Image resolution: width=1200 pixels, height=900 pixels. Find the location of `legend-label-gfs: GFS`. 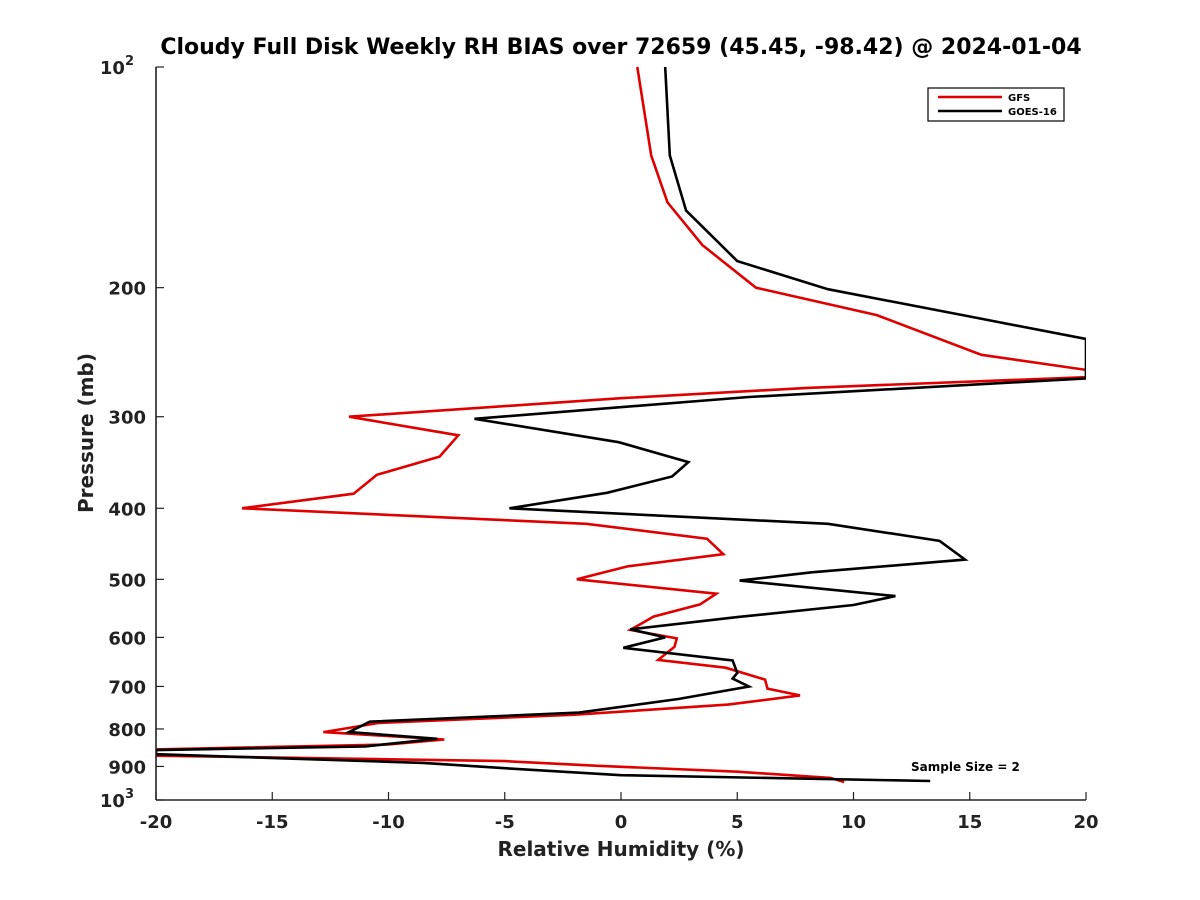

legend-label-gfs: GFS is located at coordinates (1019, 98).